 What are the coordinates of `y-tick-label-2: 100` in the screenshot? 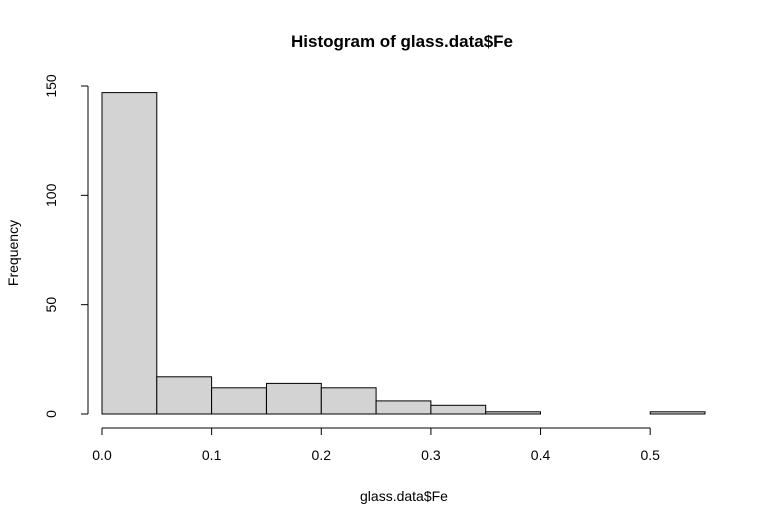 It's located at (51, 195).